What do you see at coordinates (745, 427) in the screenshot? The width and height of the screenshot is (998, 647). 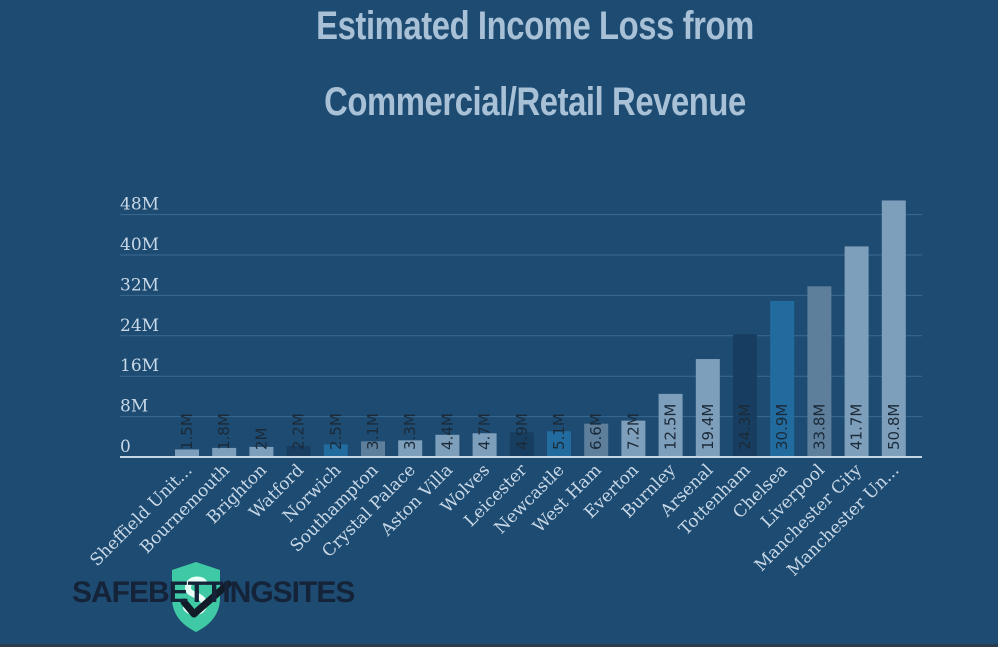 I see `data-label: 24.3M` at bounding box center [745, 427].